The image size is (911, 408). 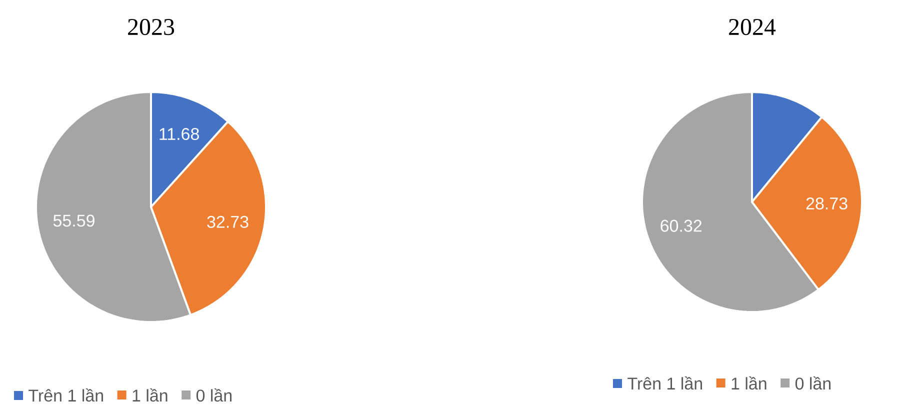 I want to click on data-label: 28.73, so click(x=827, y=203).